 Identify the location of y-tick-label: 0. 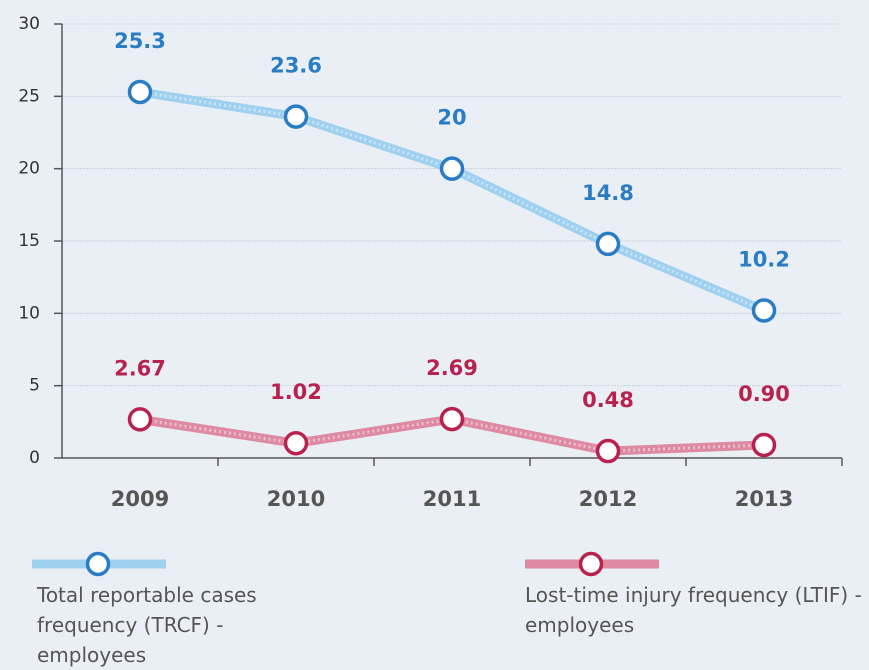
(34, 458).